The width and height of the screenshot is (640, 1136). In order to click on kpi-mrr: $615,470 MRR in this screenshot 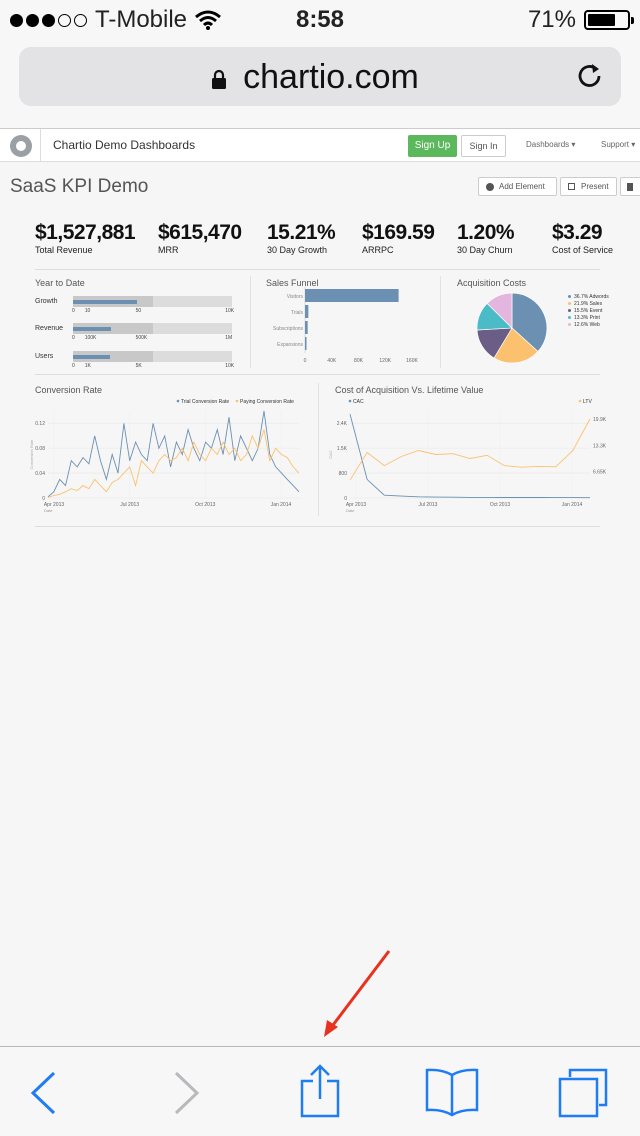, I will do `click(200, 238)`.